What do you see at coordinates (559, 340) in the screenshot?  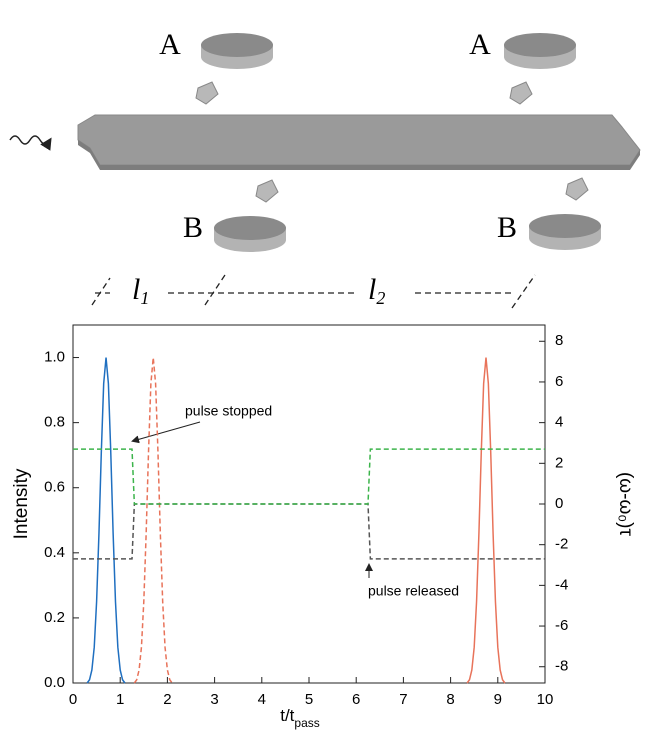 I see `y2-tick-label: 8` at bounding box center [559, 340].